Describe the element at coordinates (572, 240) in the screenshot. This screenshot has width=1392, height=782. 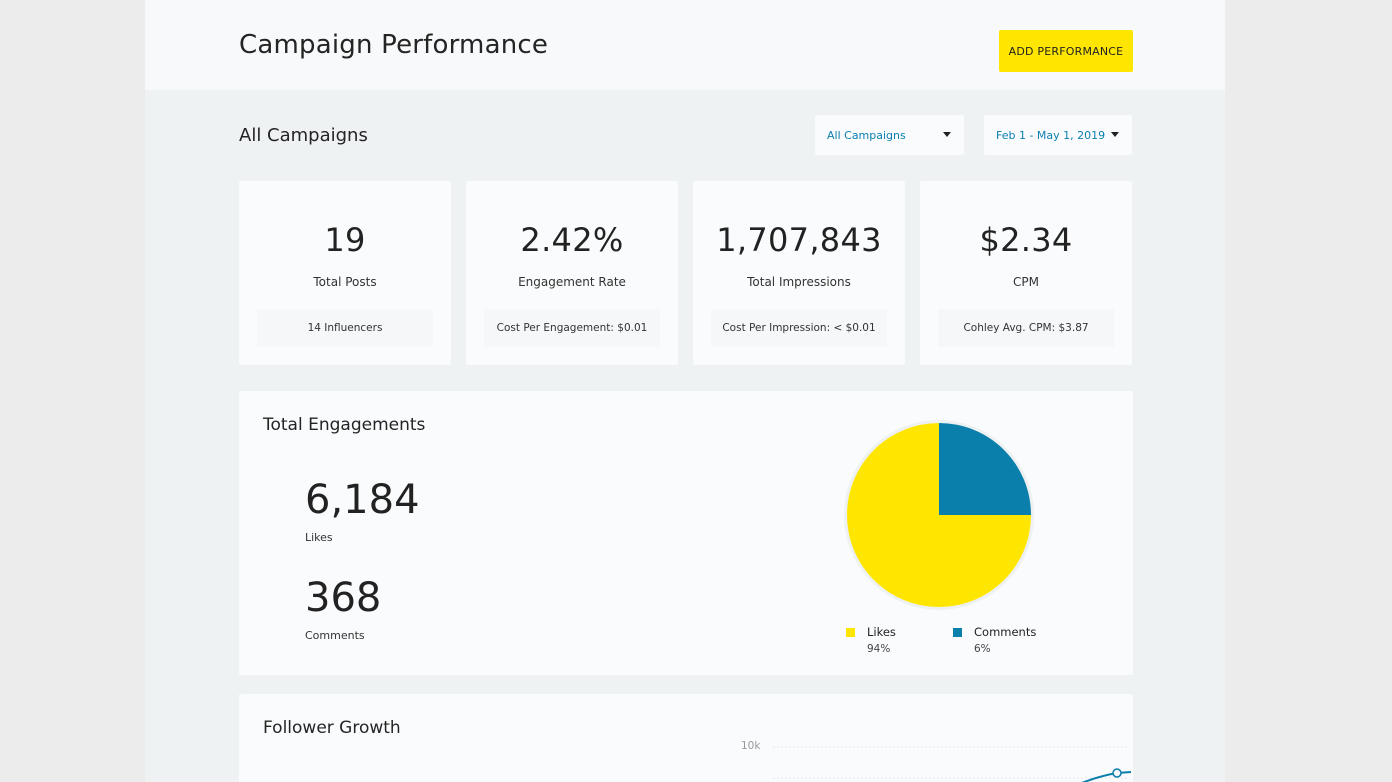
I see `stat-value: 2.42%` at that location.